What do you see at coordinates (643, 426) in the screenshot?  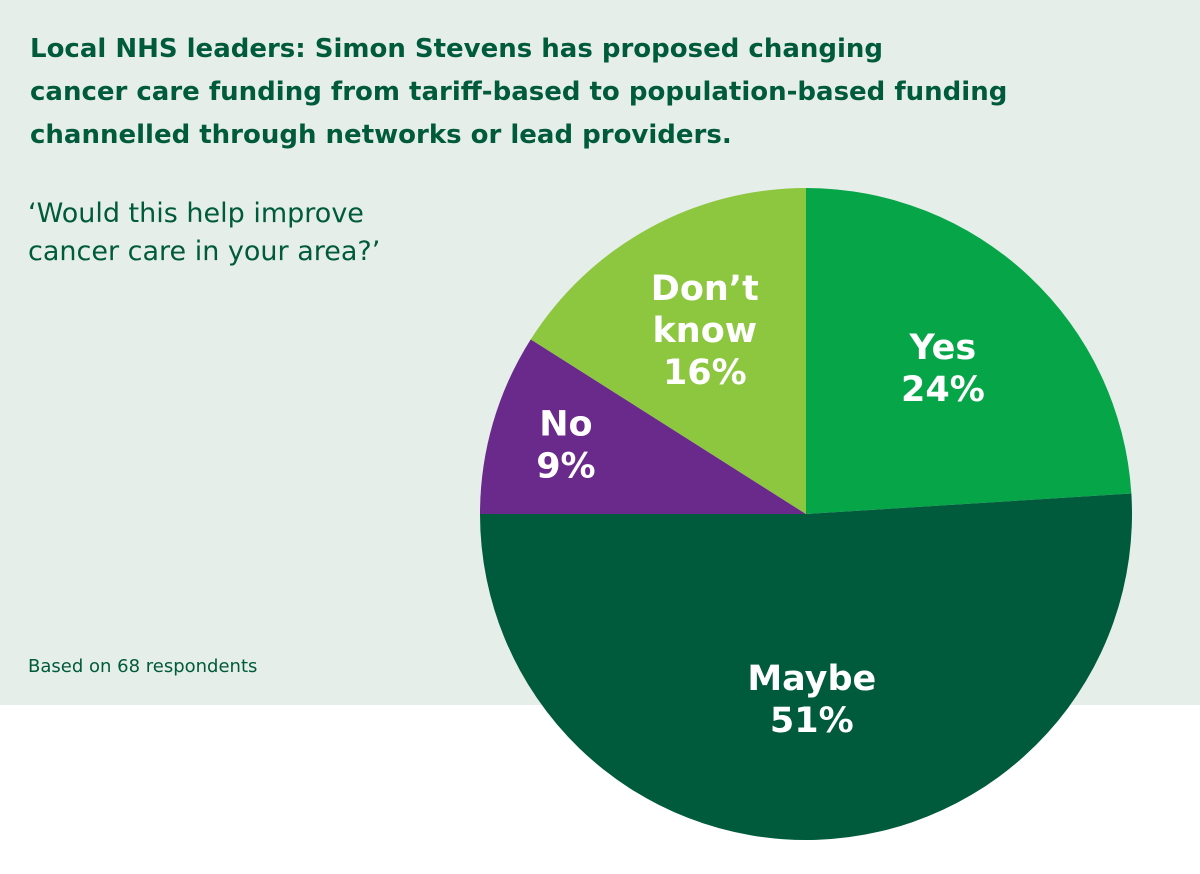 I see `pie-slice-no` at bounding box center [643, 426].